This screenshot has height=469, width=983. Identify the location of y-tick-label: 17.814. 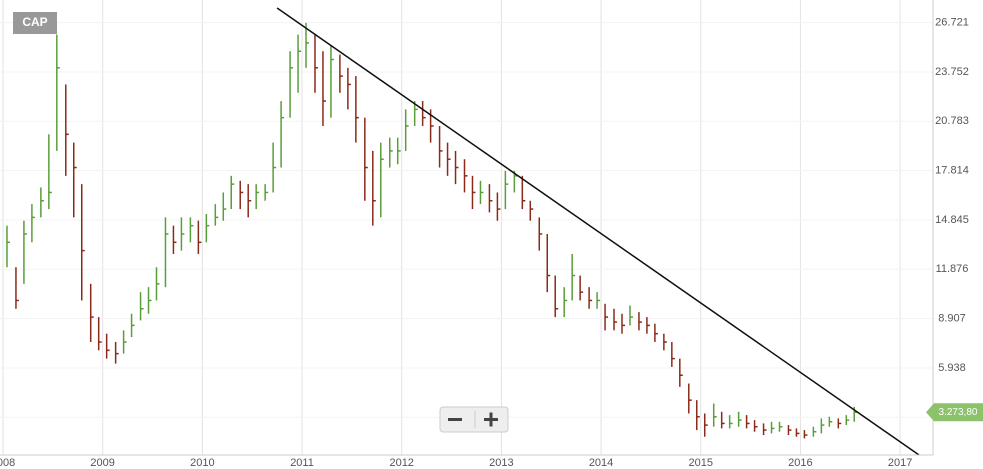
(952, 171).